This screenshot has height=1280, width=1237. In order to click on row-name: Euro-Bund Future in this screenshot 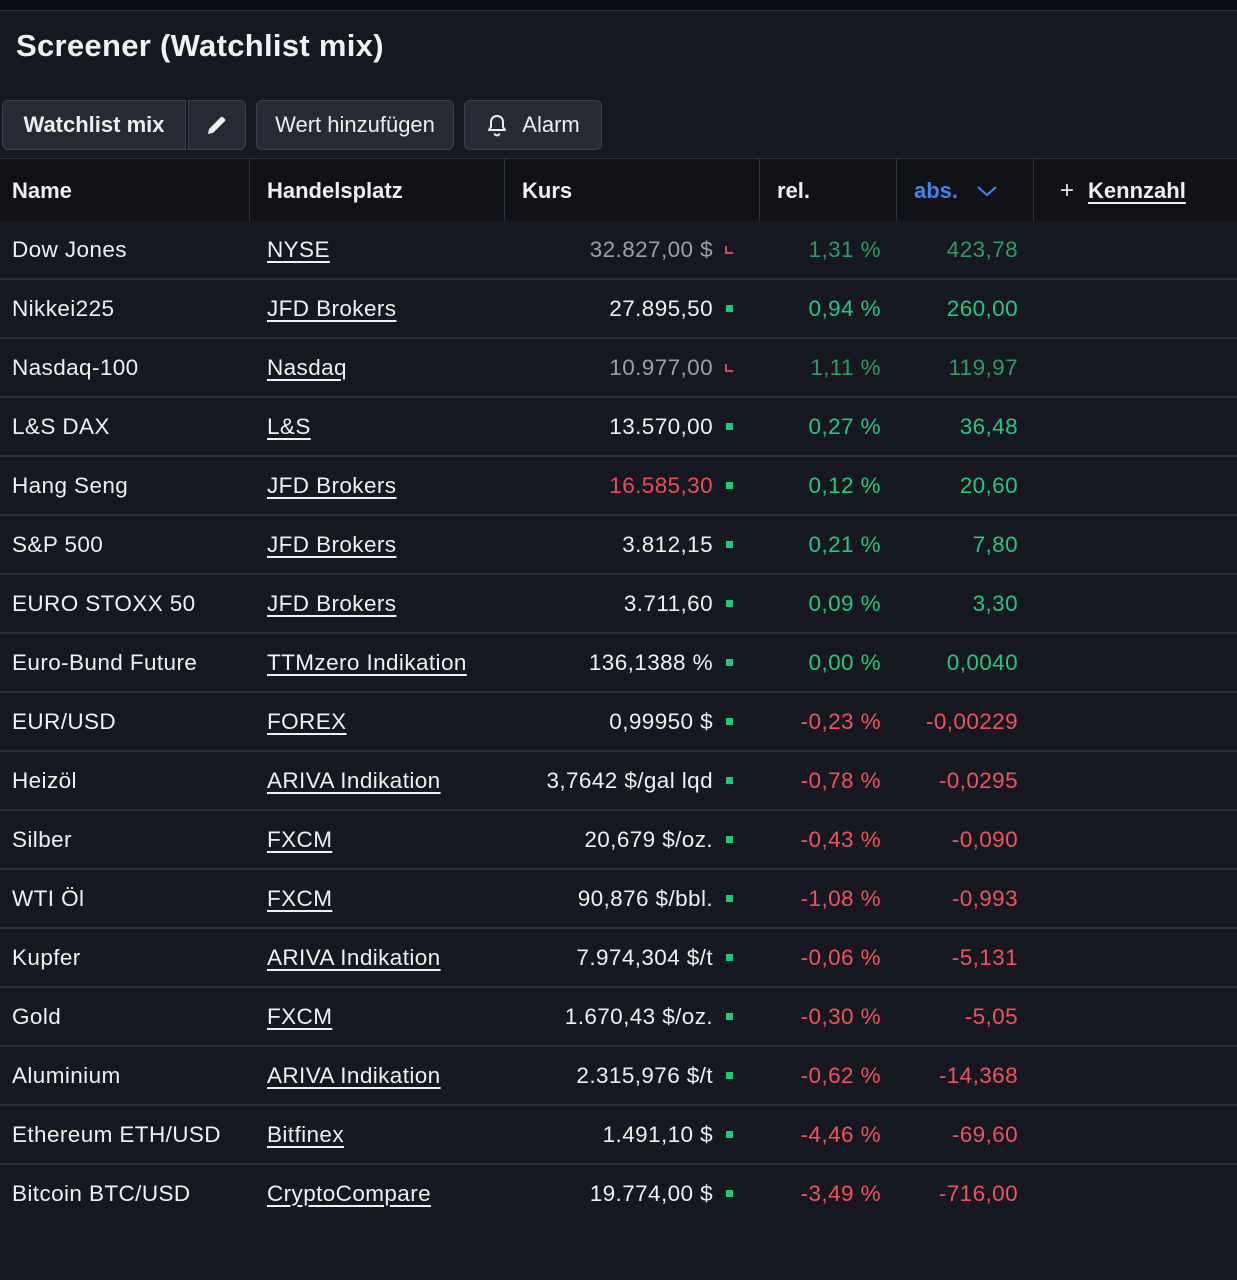, I will do `click(105, 662)`.